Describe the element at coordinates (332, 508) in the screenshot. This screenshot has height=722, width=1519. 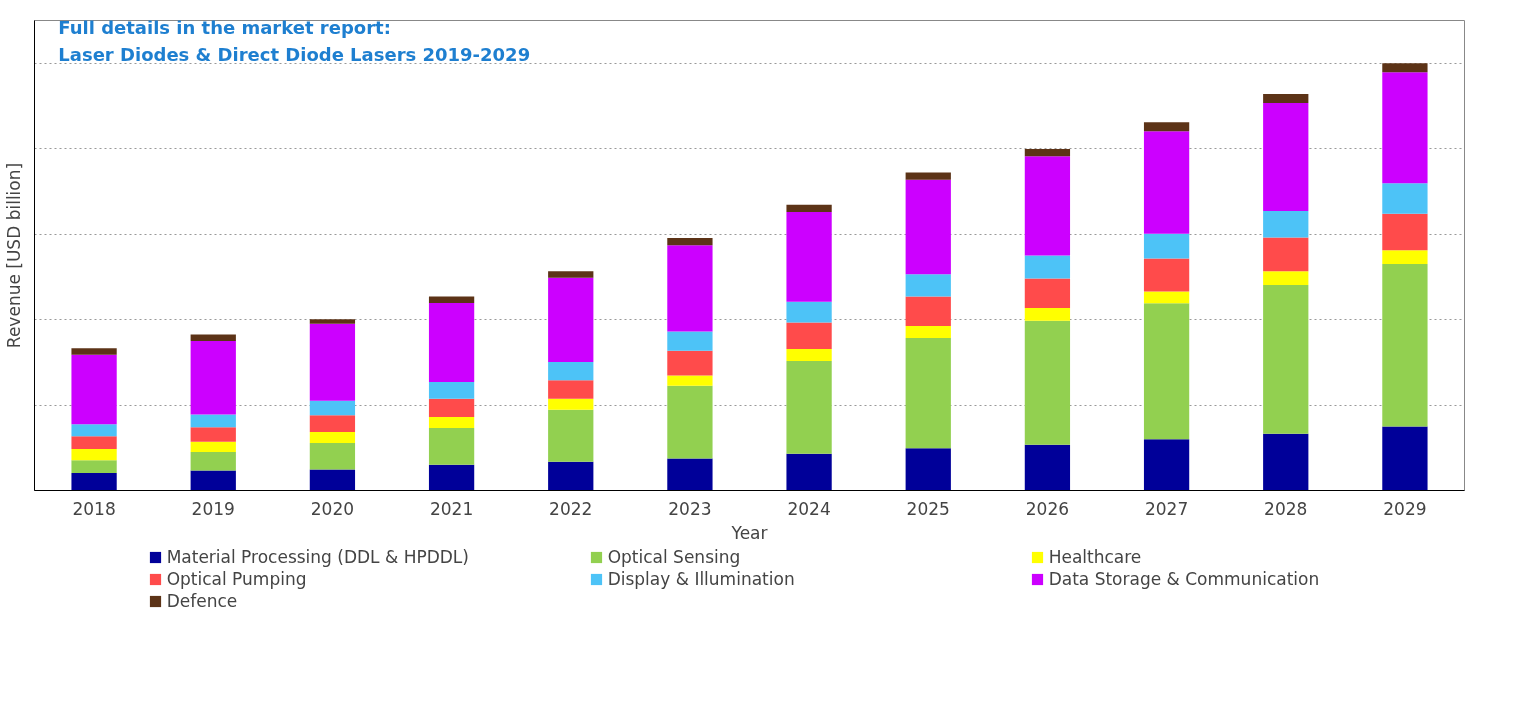
I see `x-tick-label: 2020` at that location.